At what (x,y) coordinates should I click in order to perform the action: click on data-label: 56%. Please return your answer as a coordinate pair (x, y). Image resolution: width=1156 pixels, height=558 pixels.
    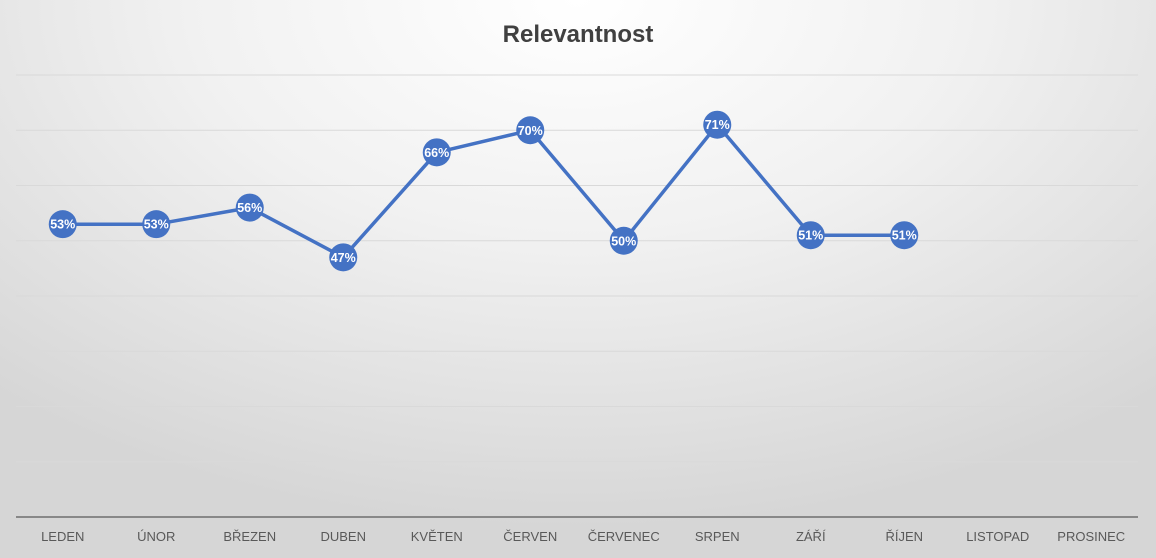
    Looking at the image, I should click on (249, 208).